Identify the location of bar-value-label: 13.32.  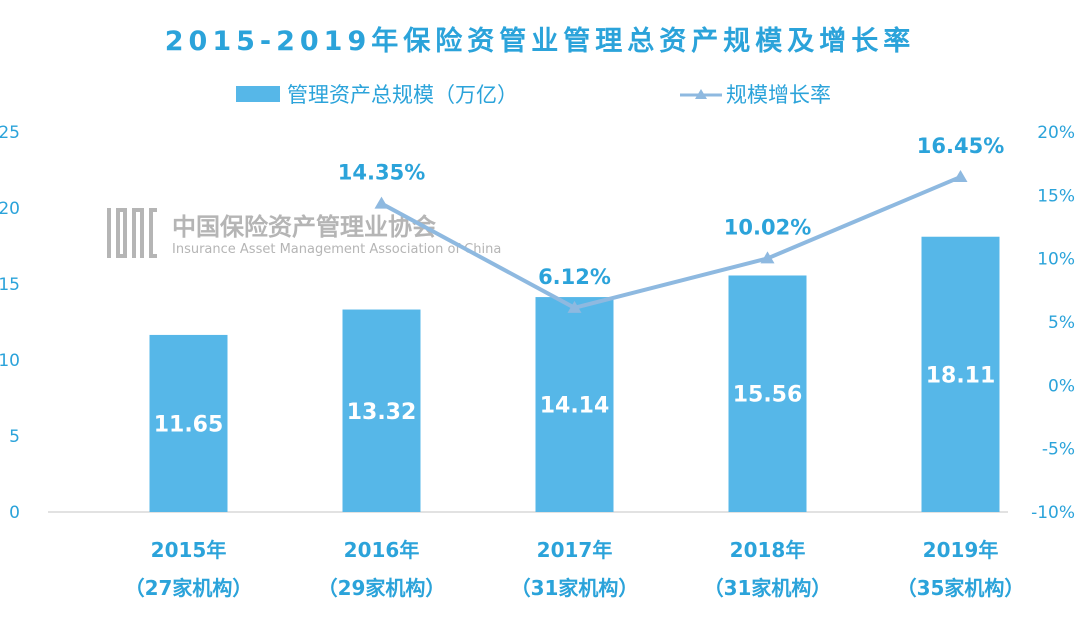
(382, 412).